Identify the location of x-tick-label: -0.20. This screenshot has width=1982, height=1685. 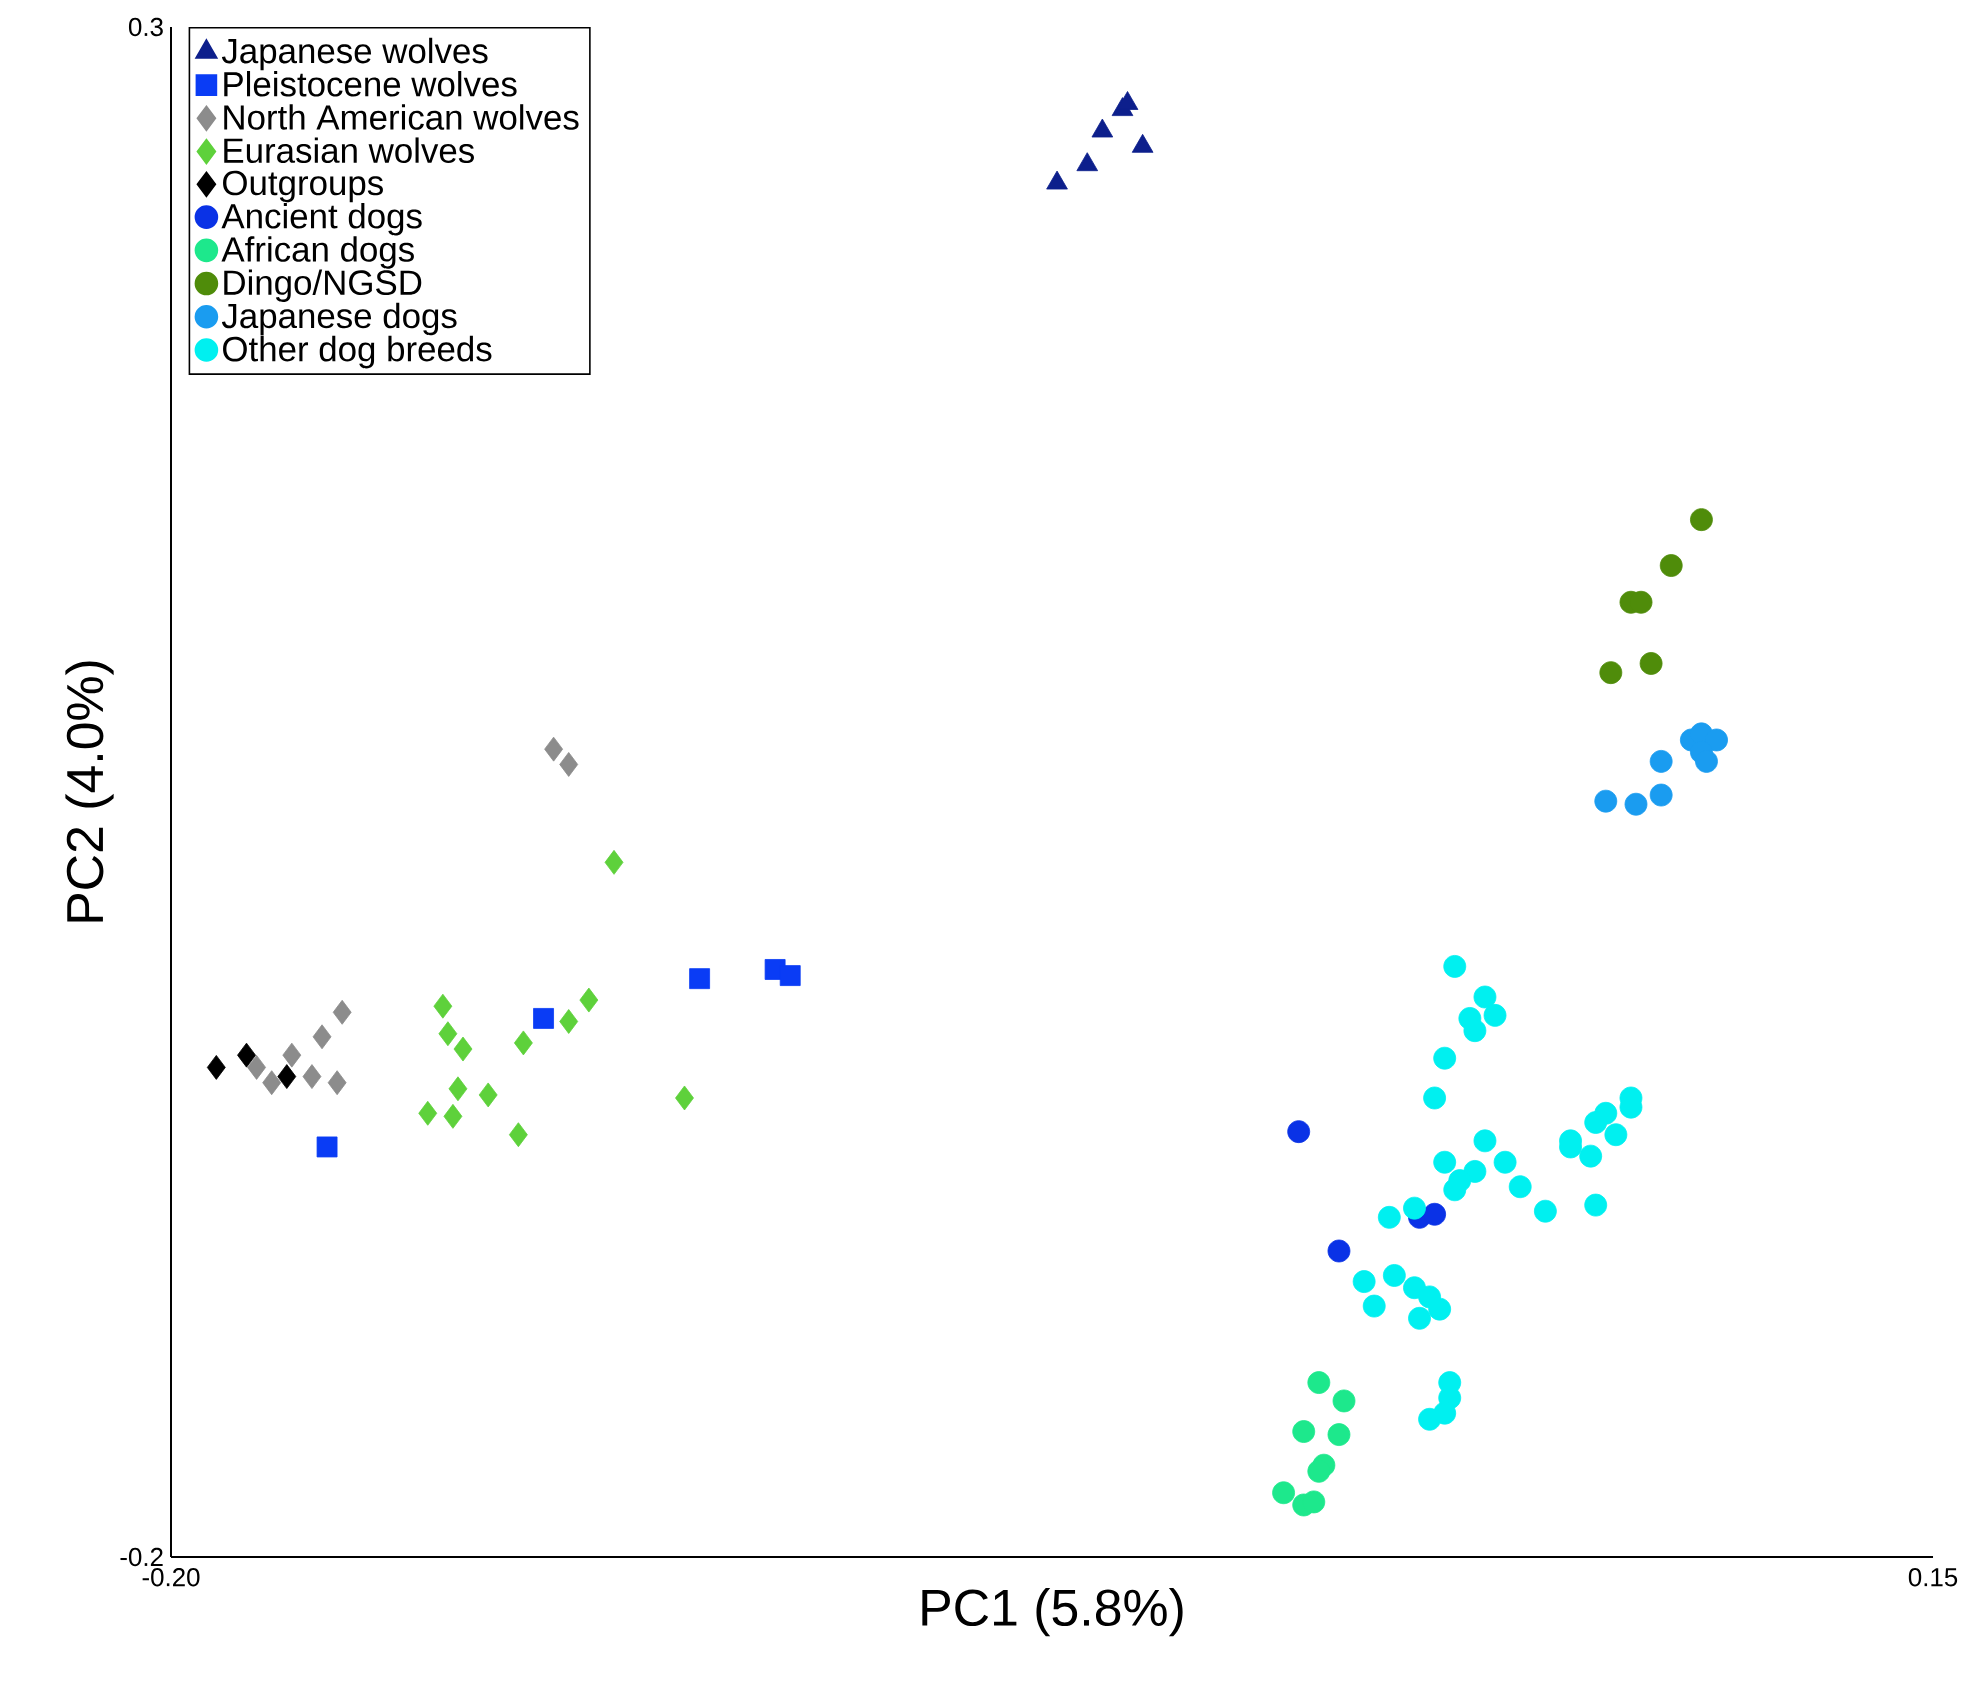
(171, 1577).